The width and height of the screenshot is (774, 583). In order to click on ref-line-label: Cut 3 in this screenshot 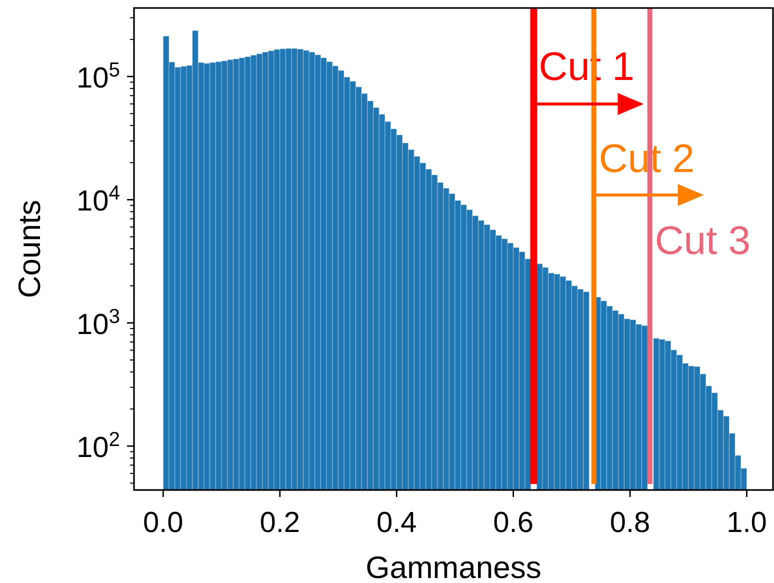, I will do `click(702, 241)`.